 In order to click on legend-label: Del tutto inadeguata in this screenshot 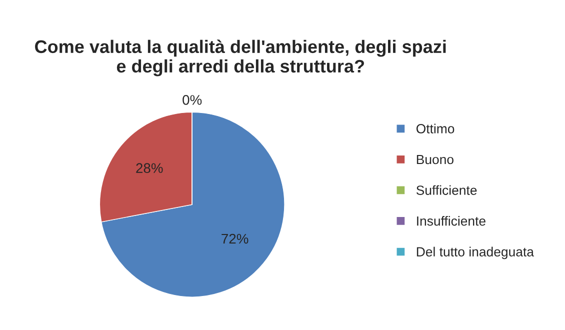, I will do `click(475, 253)`.